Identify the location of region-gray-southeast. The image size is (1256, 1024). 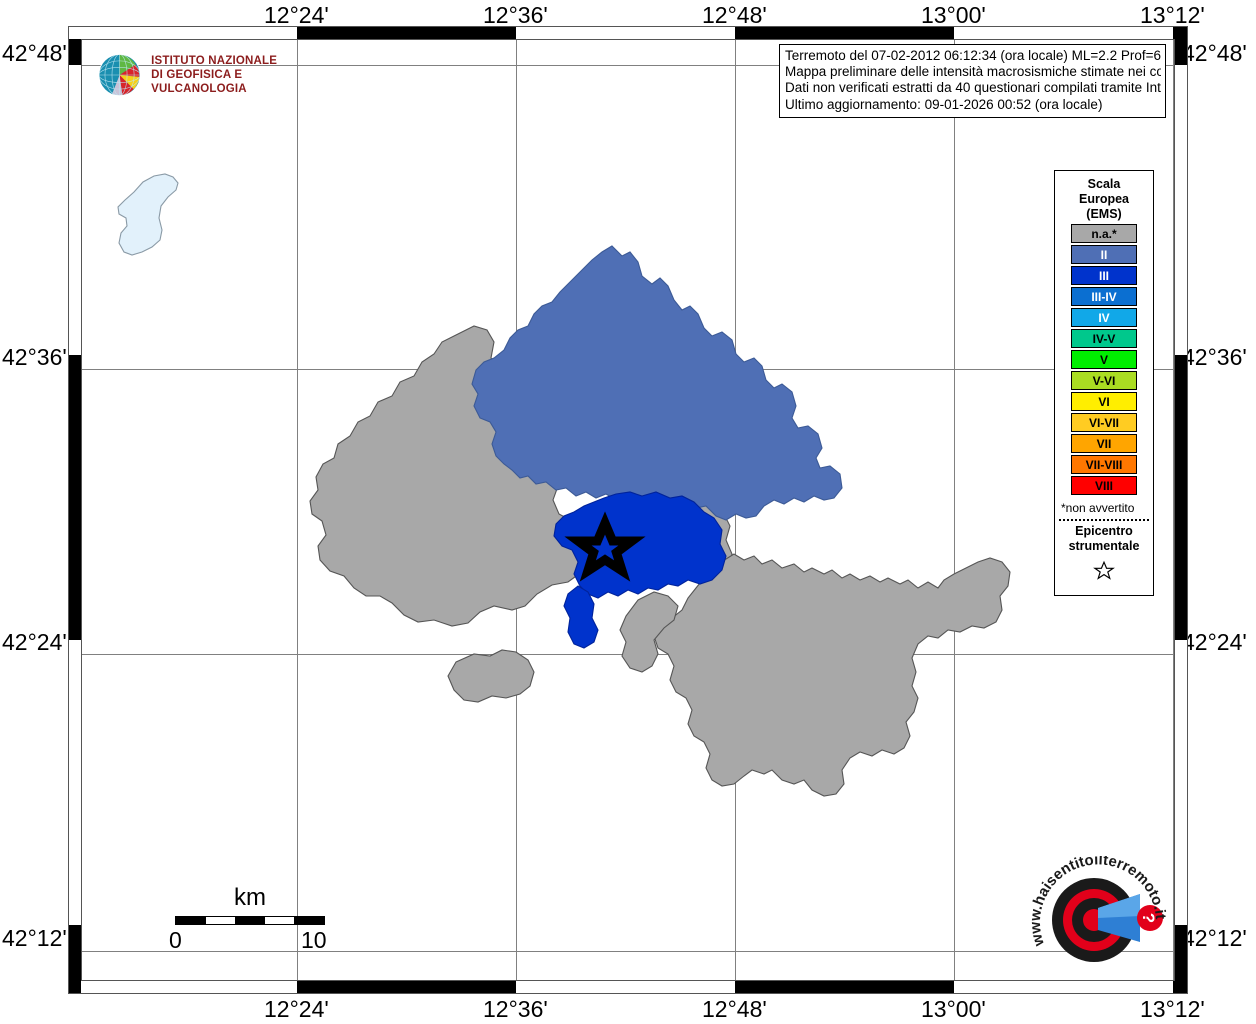
(832, 675).